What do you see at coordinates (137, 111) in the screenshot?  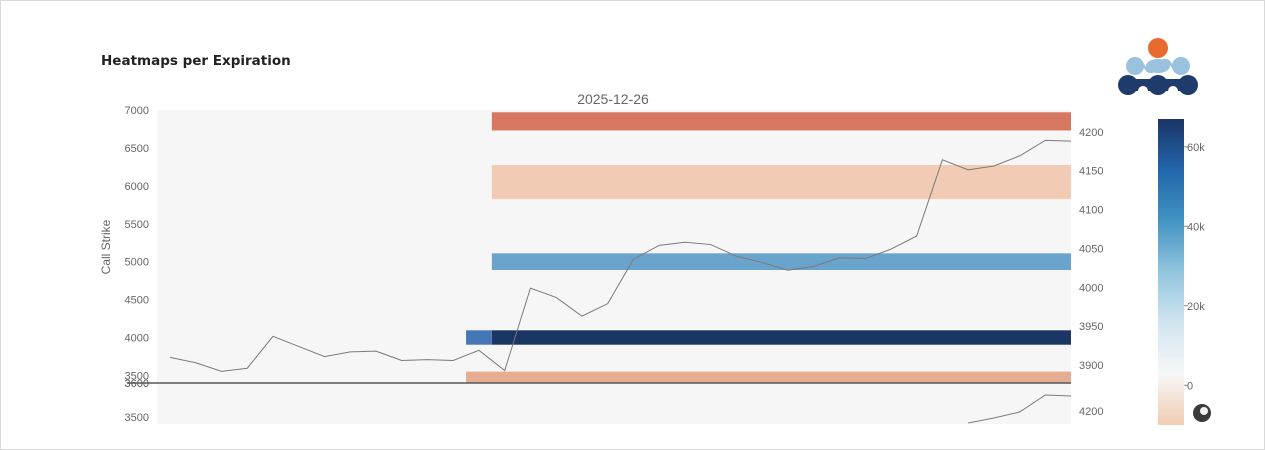 I see `y-tick-label: 7000` at bounding box center [137, 111].